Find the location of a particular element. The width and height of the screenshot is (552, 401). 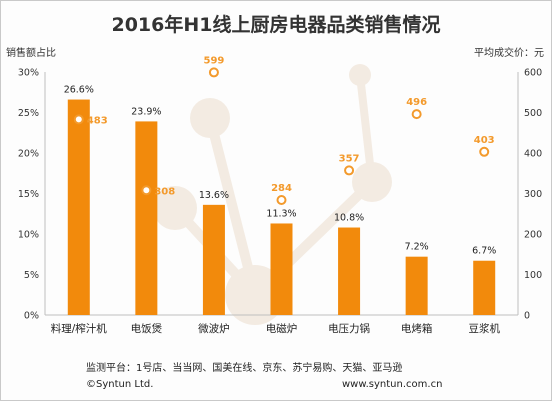

right-tick-label: 200 is located at coordinates (533, 235).